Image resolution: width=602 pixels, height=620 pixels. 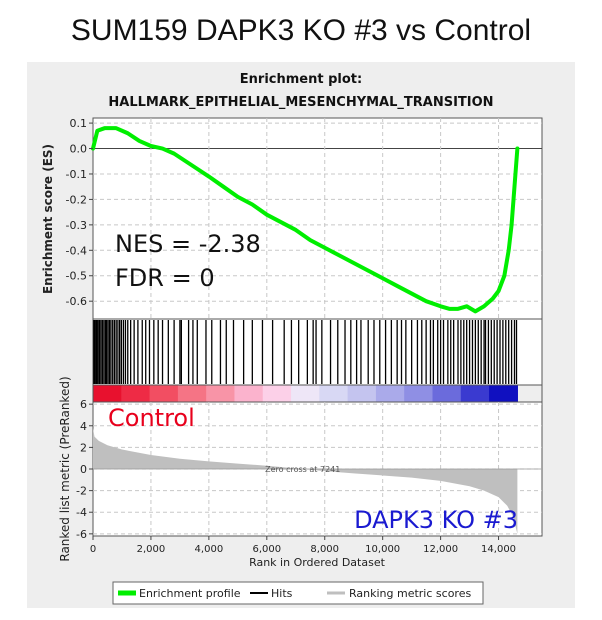 I want to click on legend-box, so click(x=298, y=593).